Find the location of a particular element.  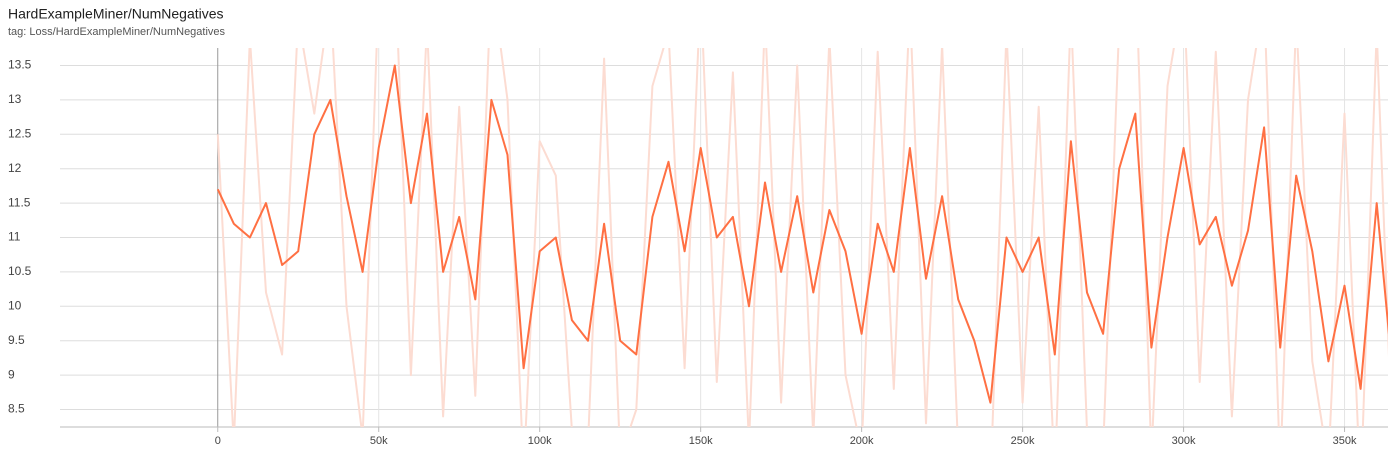

x-tick-label: 350k is located at coordinates (1345, 441).